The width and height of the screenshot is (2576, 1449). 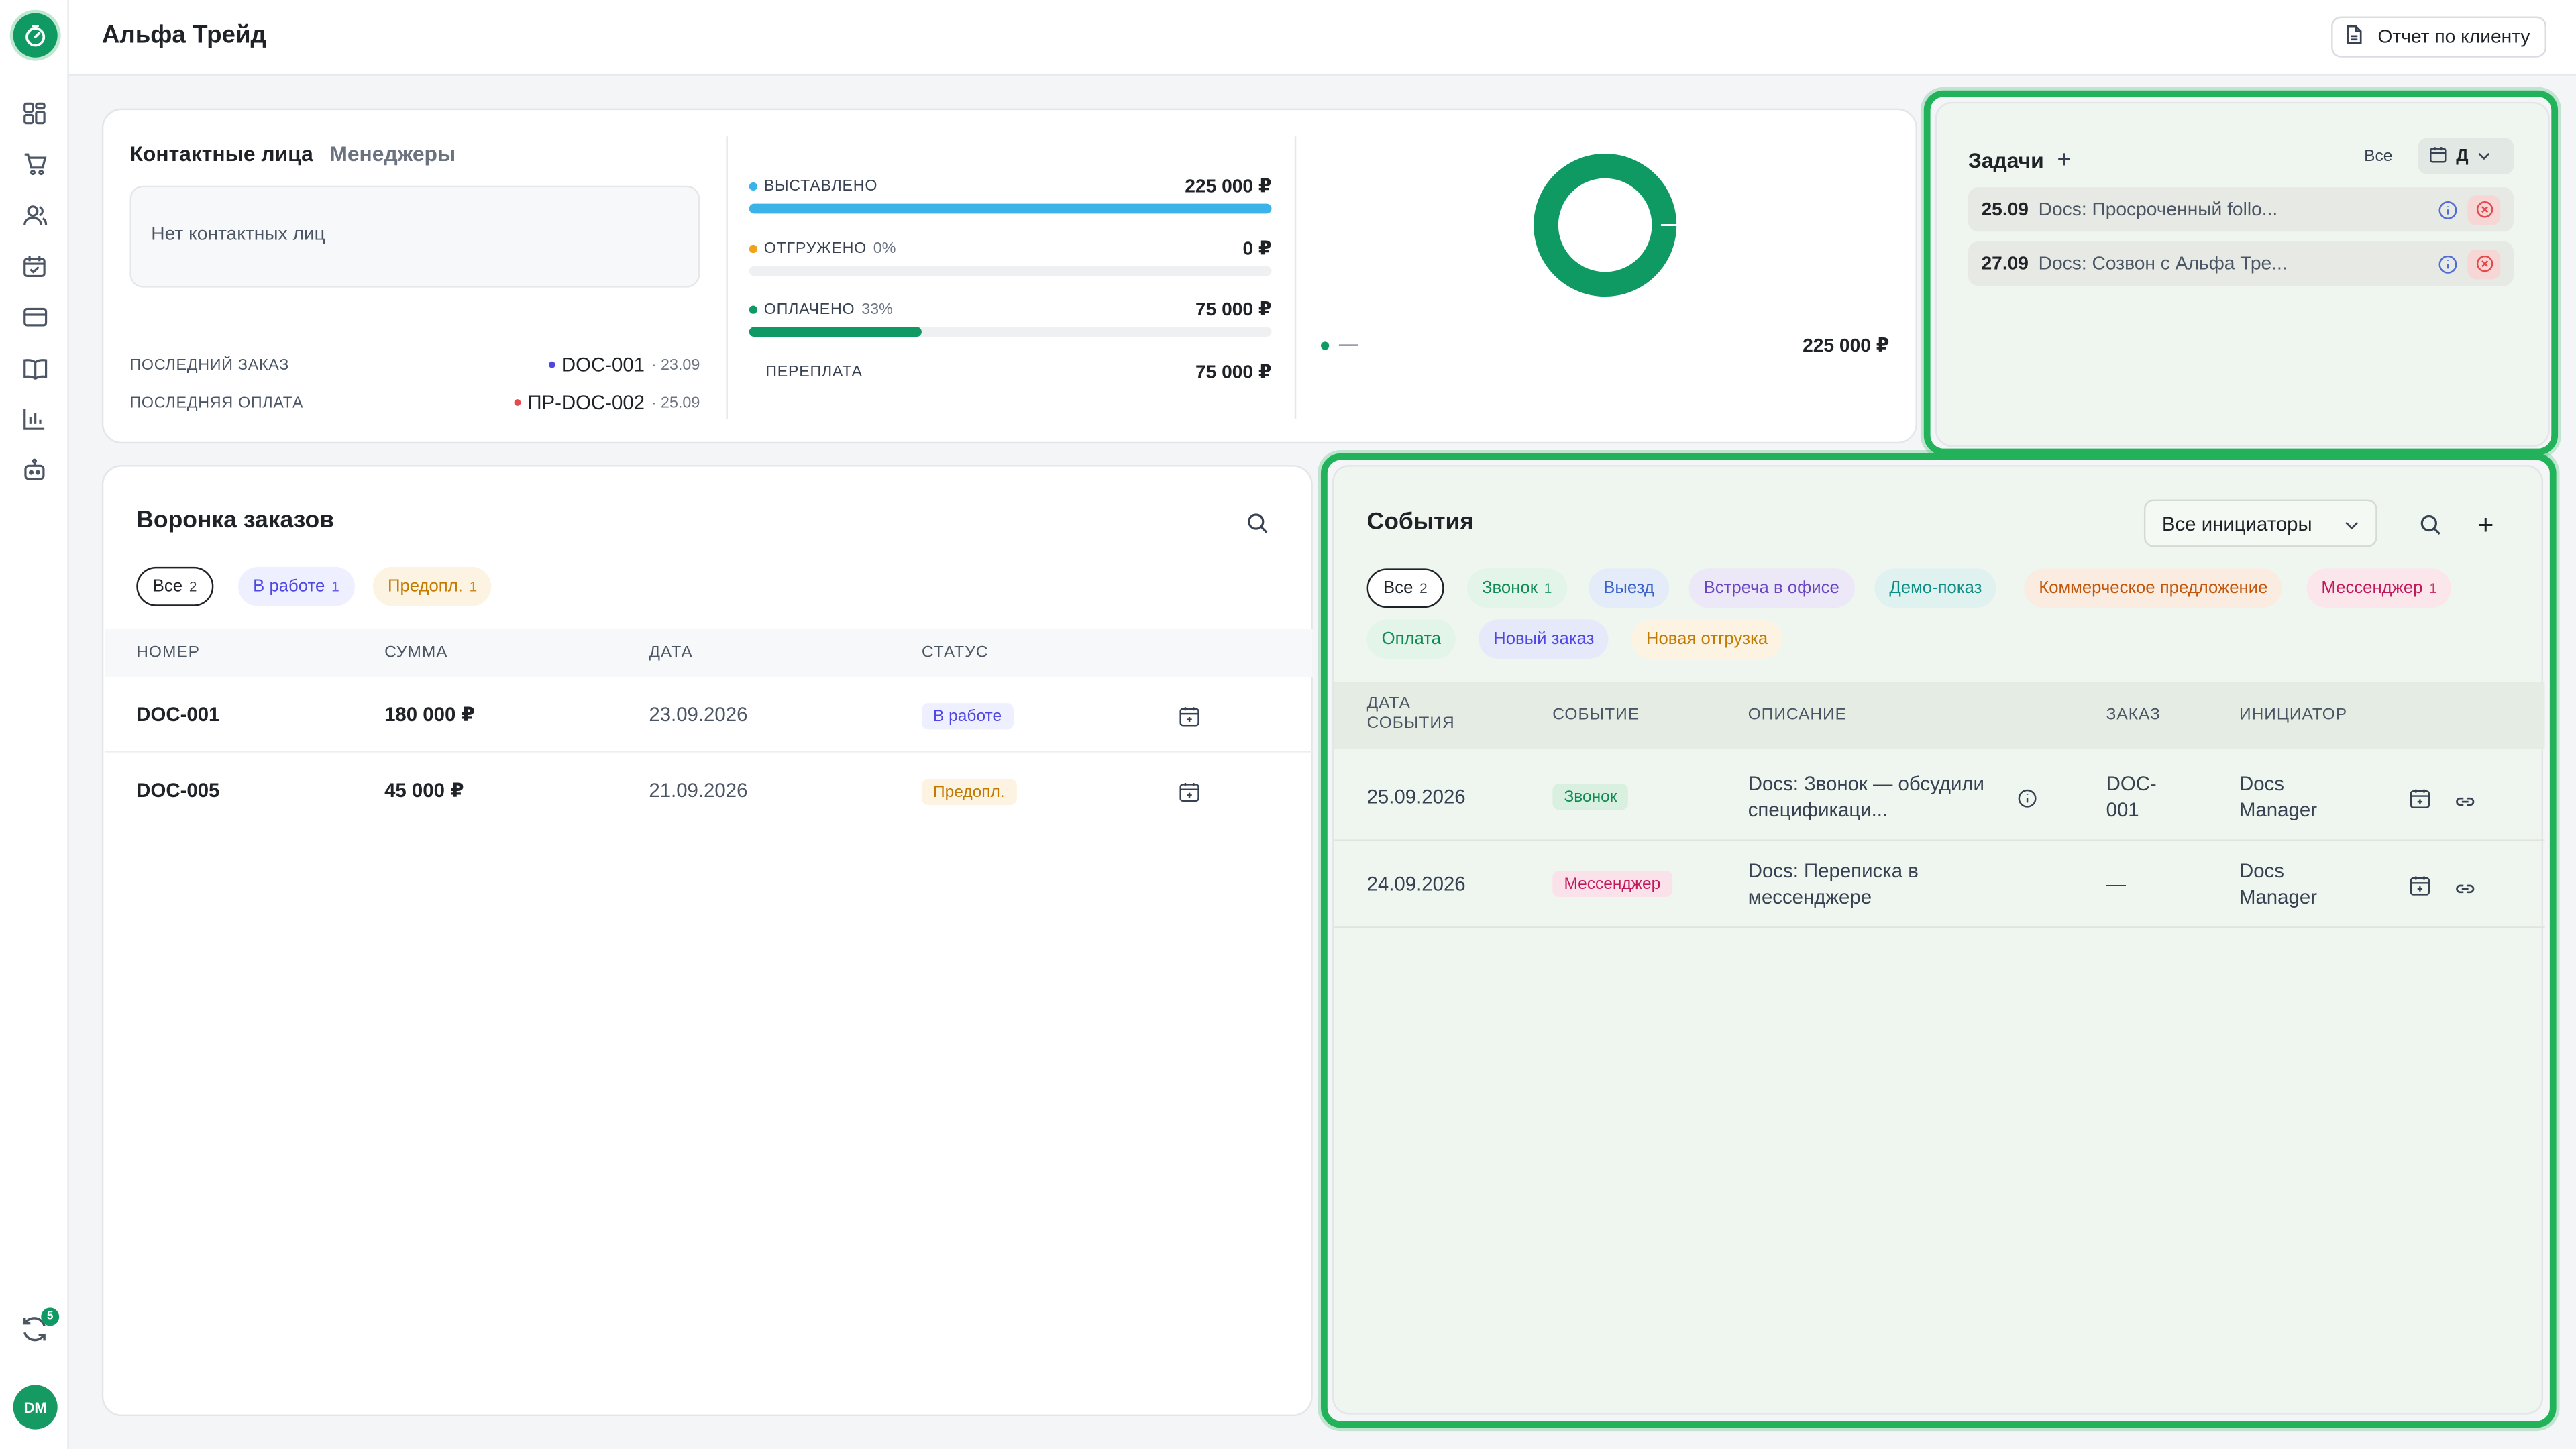 What do you see at coordinates (1810, 897) in the screenshot?
I see `description-line: мессенджере` at bounding box center [1810, 897].